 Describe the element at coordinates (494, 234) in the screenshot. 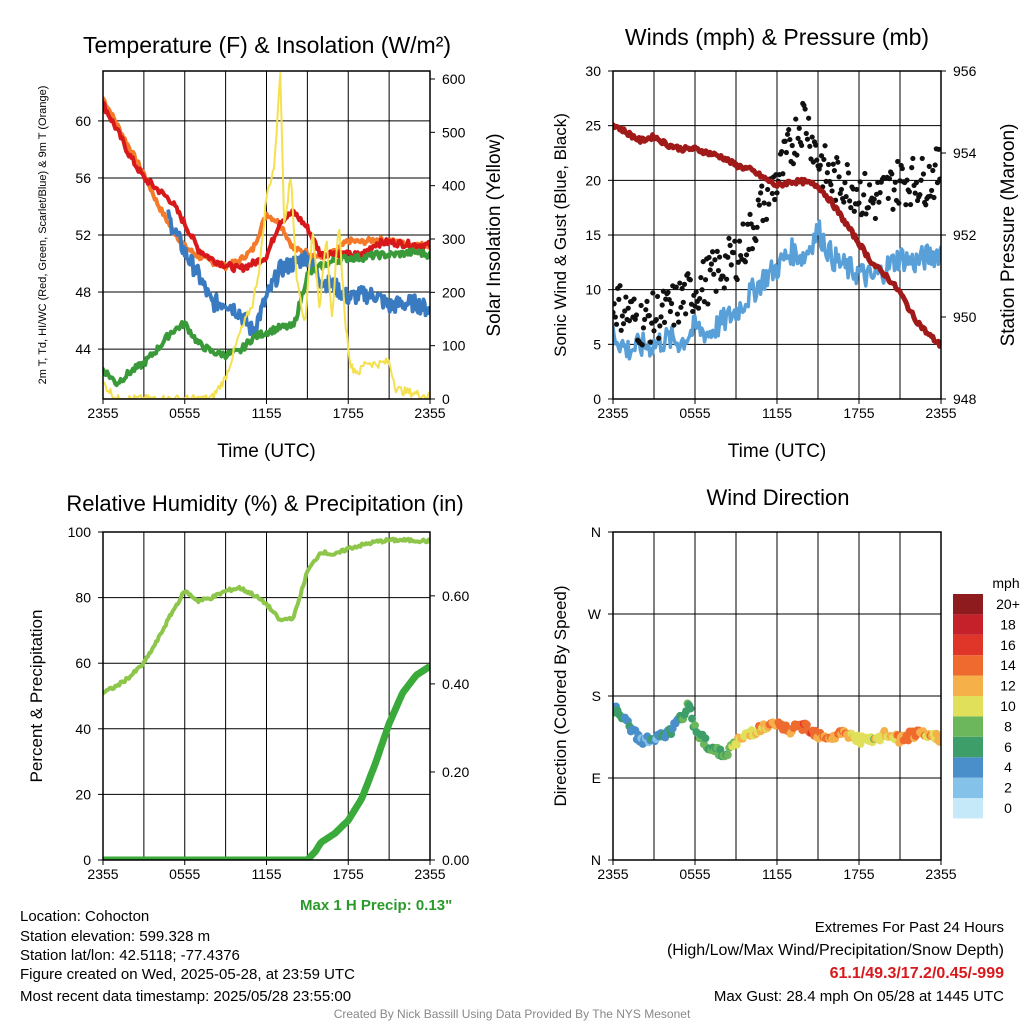

I see `temp-y2label: Solar Insolation (Yellow)` at that location.